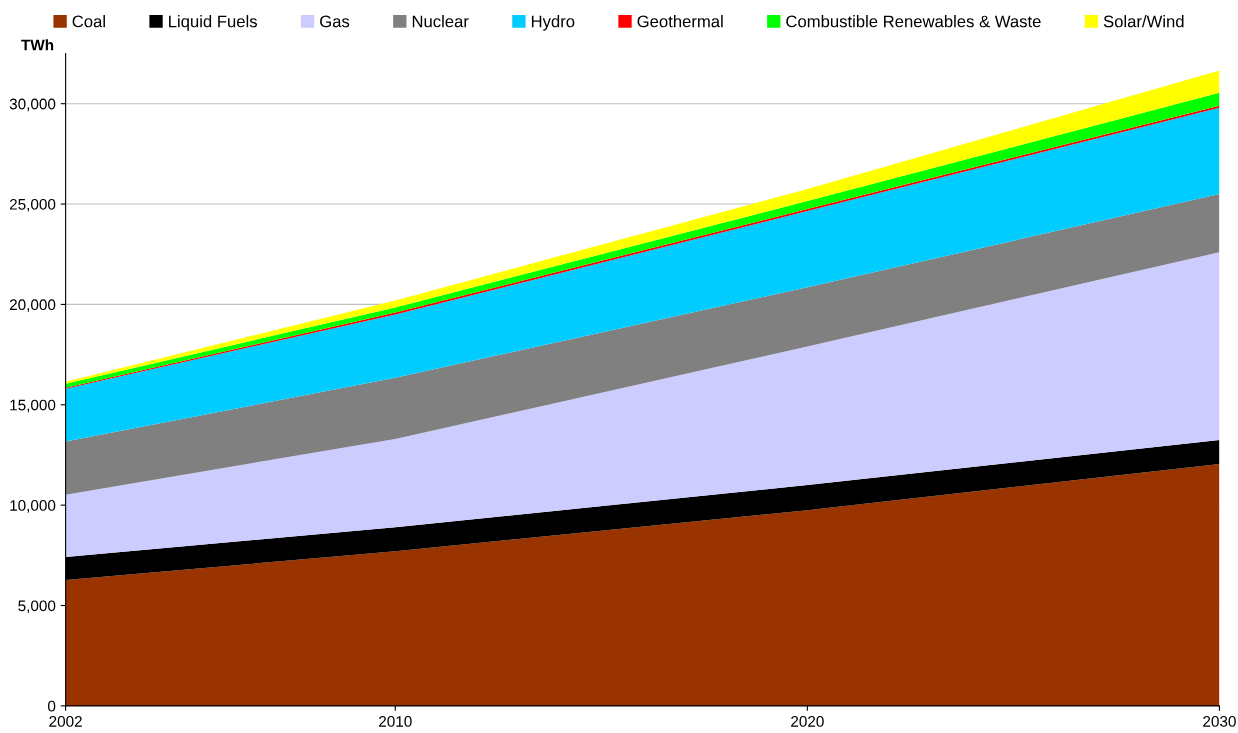 This screenshot has width=1238, height=733. Describe the element at coordinates (680, 21) in the screenshot. I see `legend-label: Geothermal` at that location.